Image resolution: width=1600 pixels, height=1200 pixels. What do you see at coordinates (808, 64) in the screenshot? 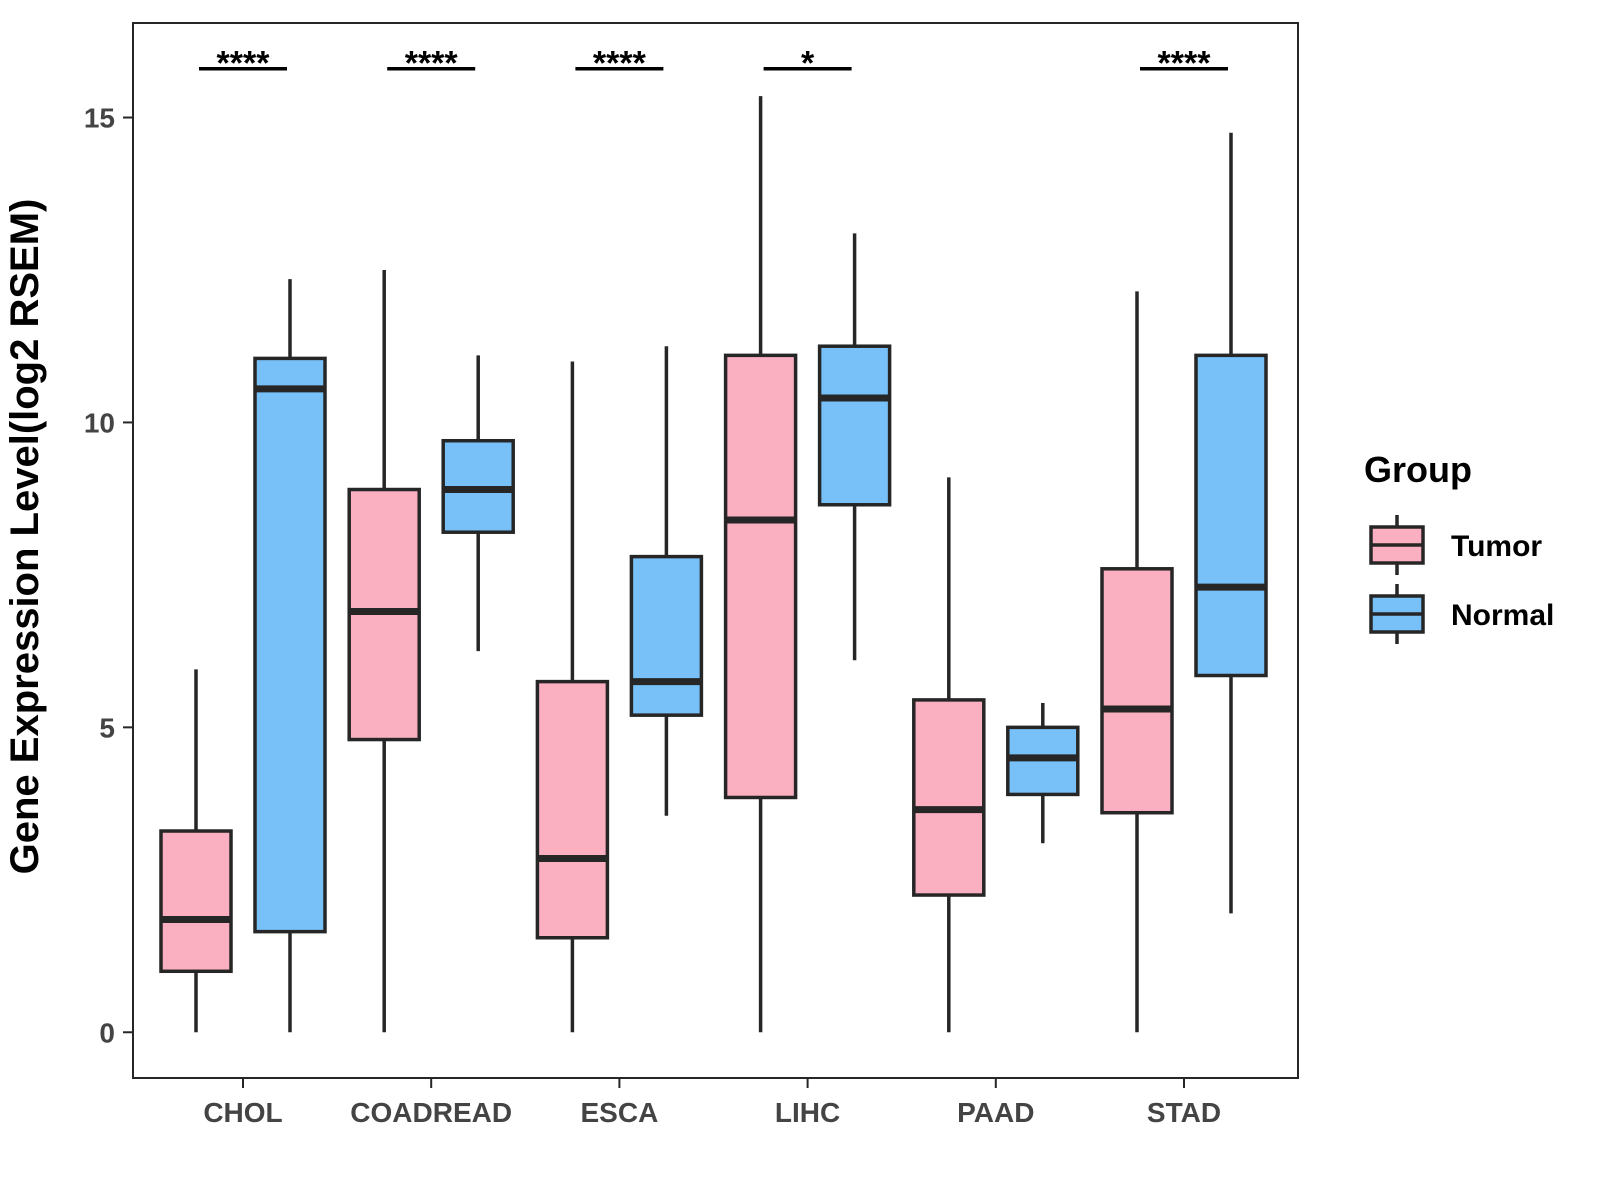
I see `significance-label: *` at bounding box center [808, 64].